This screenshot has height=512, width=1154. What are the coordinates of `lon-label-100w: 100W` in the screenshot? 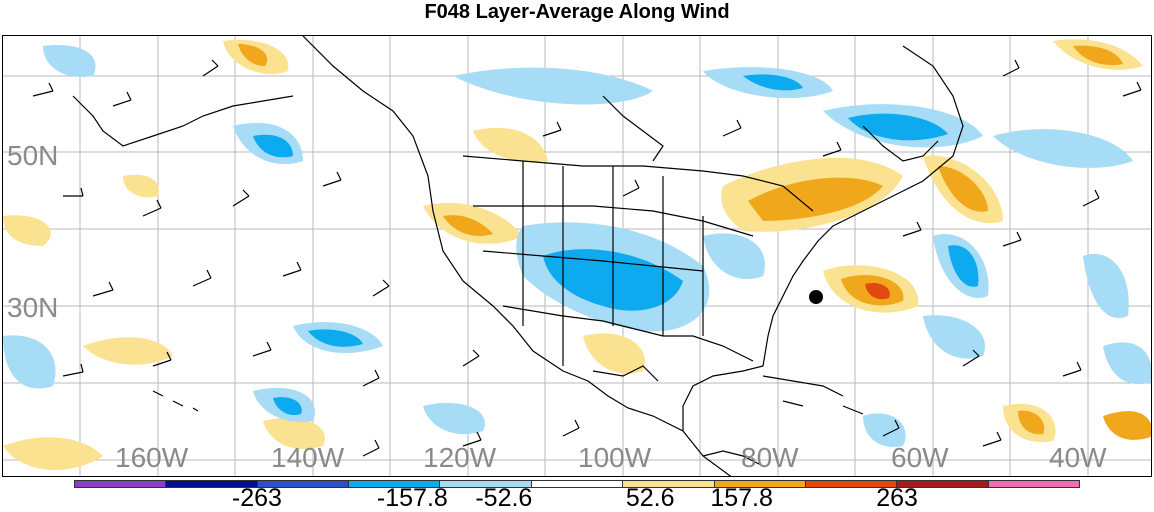 It's located at (615, 457).